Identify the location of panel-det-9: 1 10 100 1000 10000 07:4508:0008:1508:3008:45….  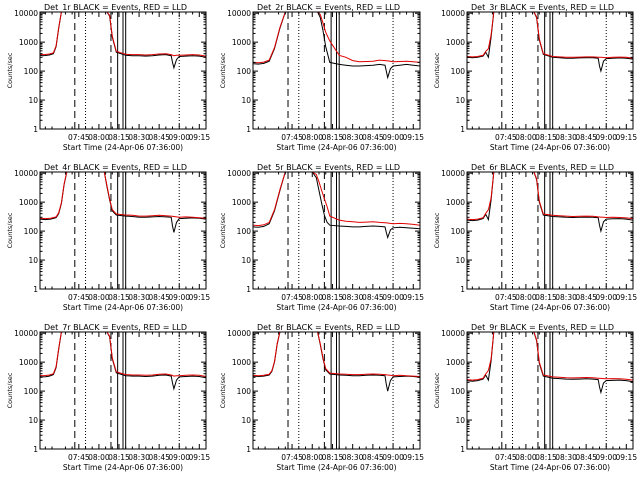
(535, 397).